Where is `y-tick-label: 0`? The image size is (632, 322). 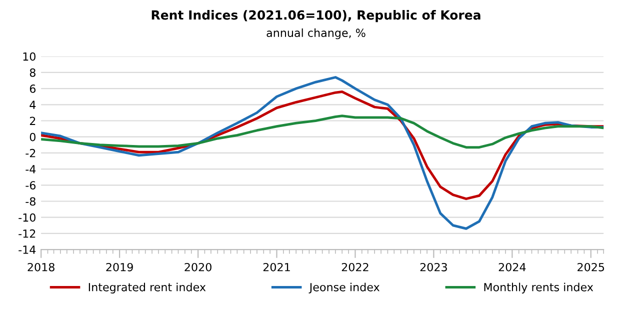
y-tick-label: 0 is located at coordinates (33, 137).